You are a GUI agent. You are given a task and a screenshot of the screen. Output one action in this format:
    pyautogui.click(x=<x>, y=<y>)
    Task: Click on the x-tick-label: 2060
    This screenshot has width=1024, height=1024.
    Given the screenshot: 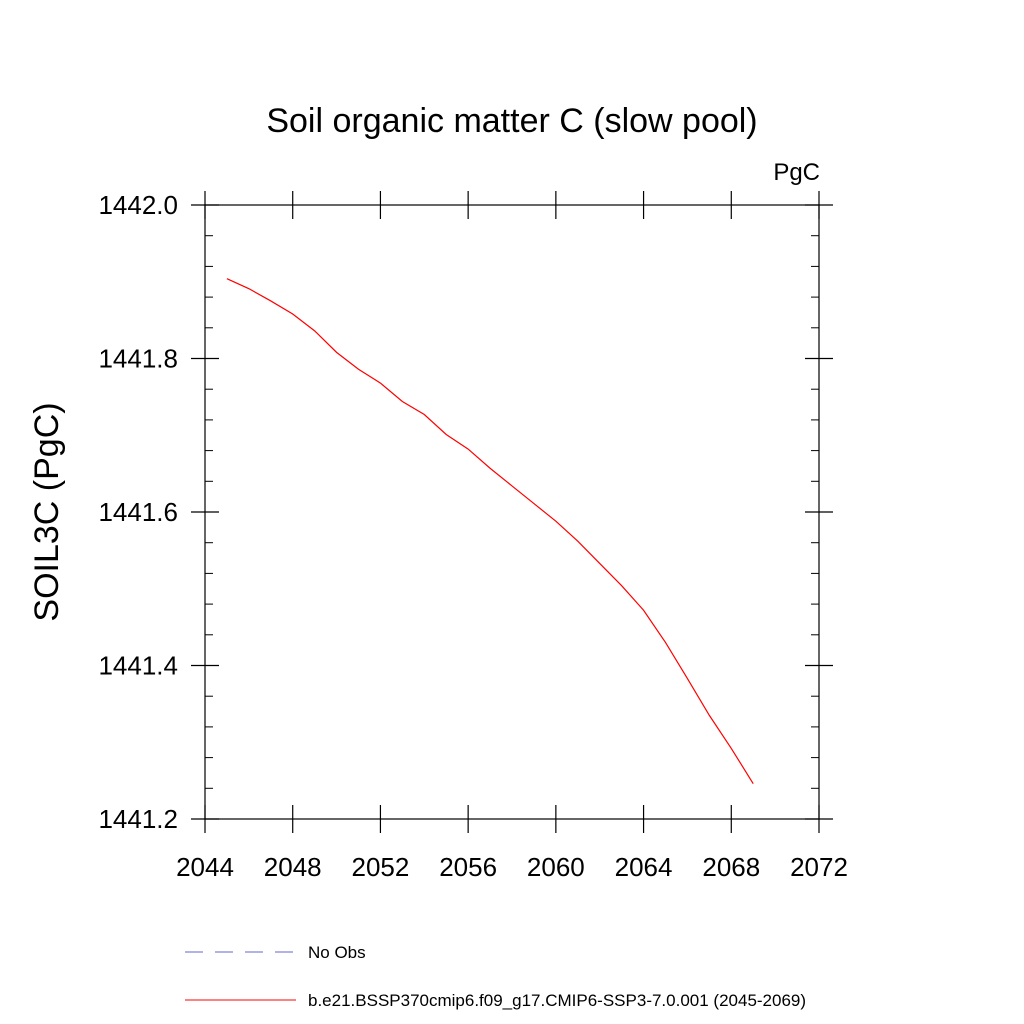 What is the action you would take?
    pyautogui.click(x=556, y=867)
    